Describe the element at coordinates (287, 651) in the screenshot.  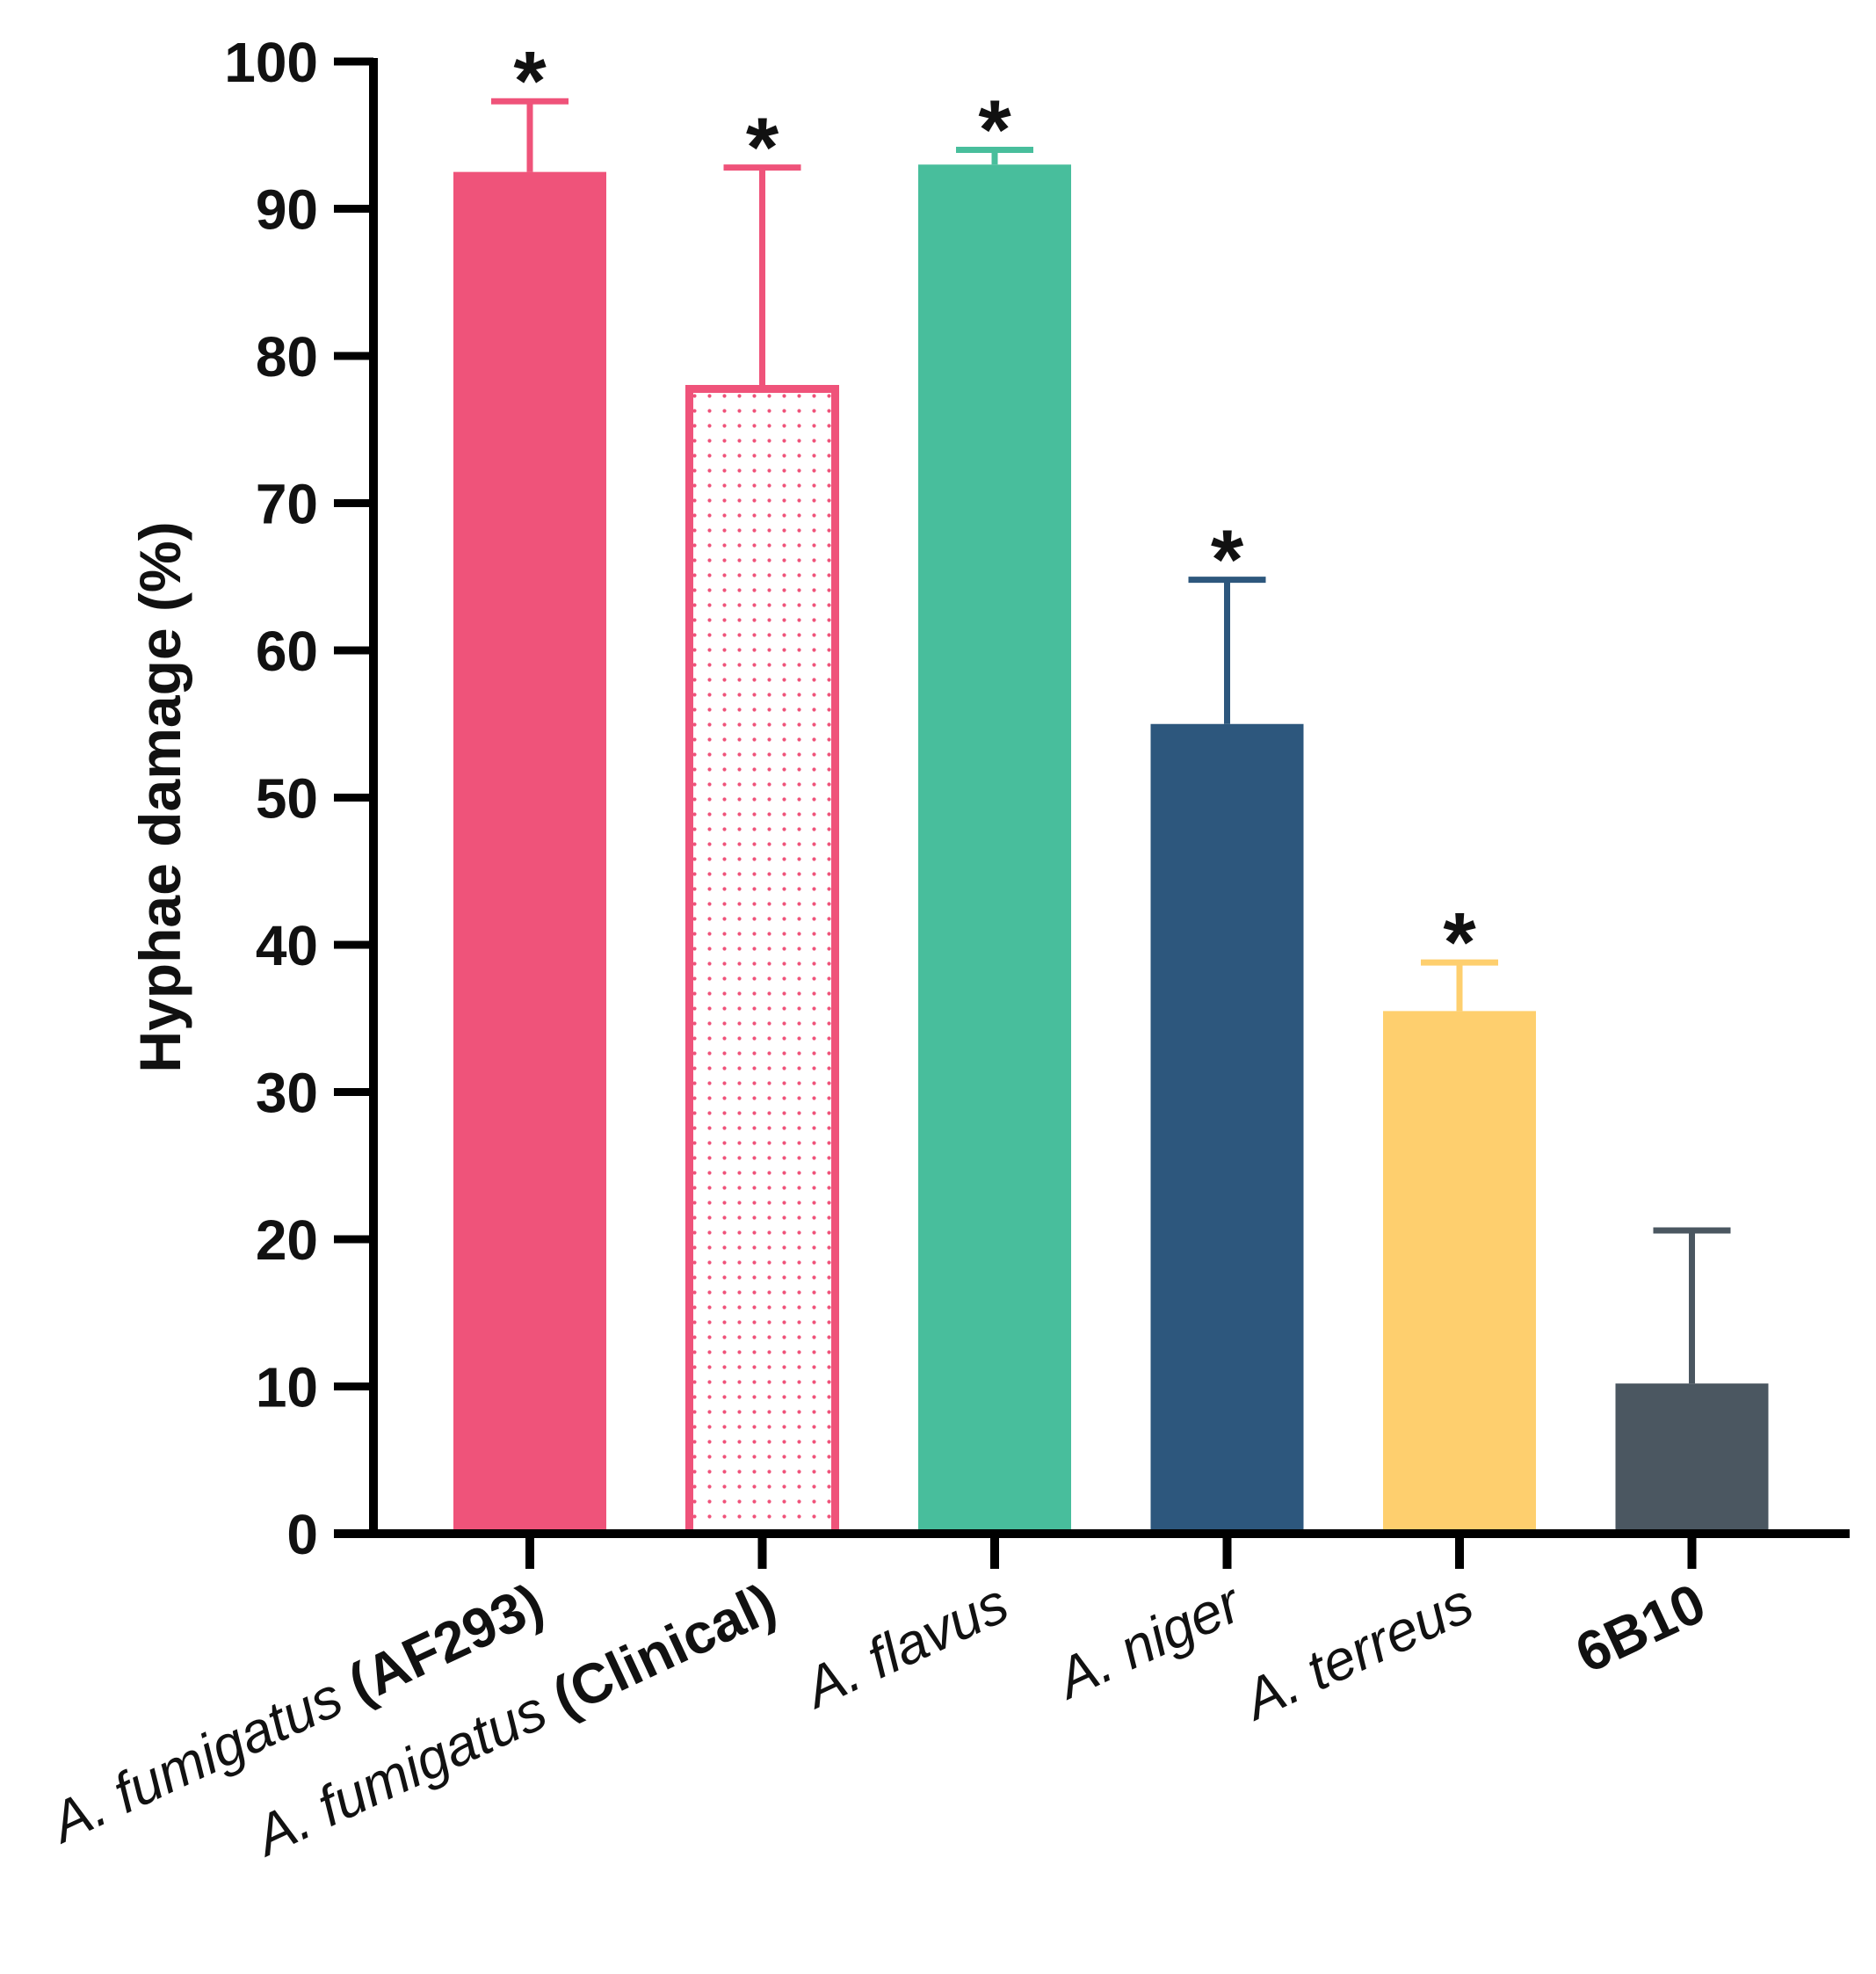
I see `y-tick-label-6: 60` at that location.